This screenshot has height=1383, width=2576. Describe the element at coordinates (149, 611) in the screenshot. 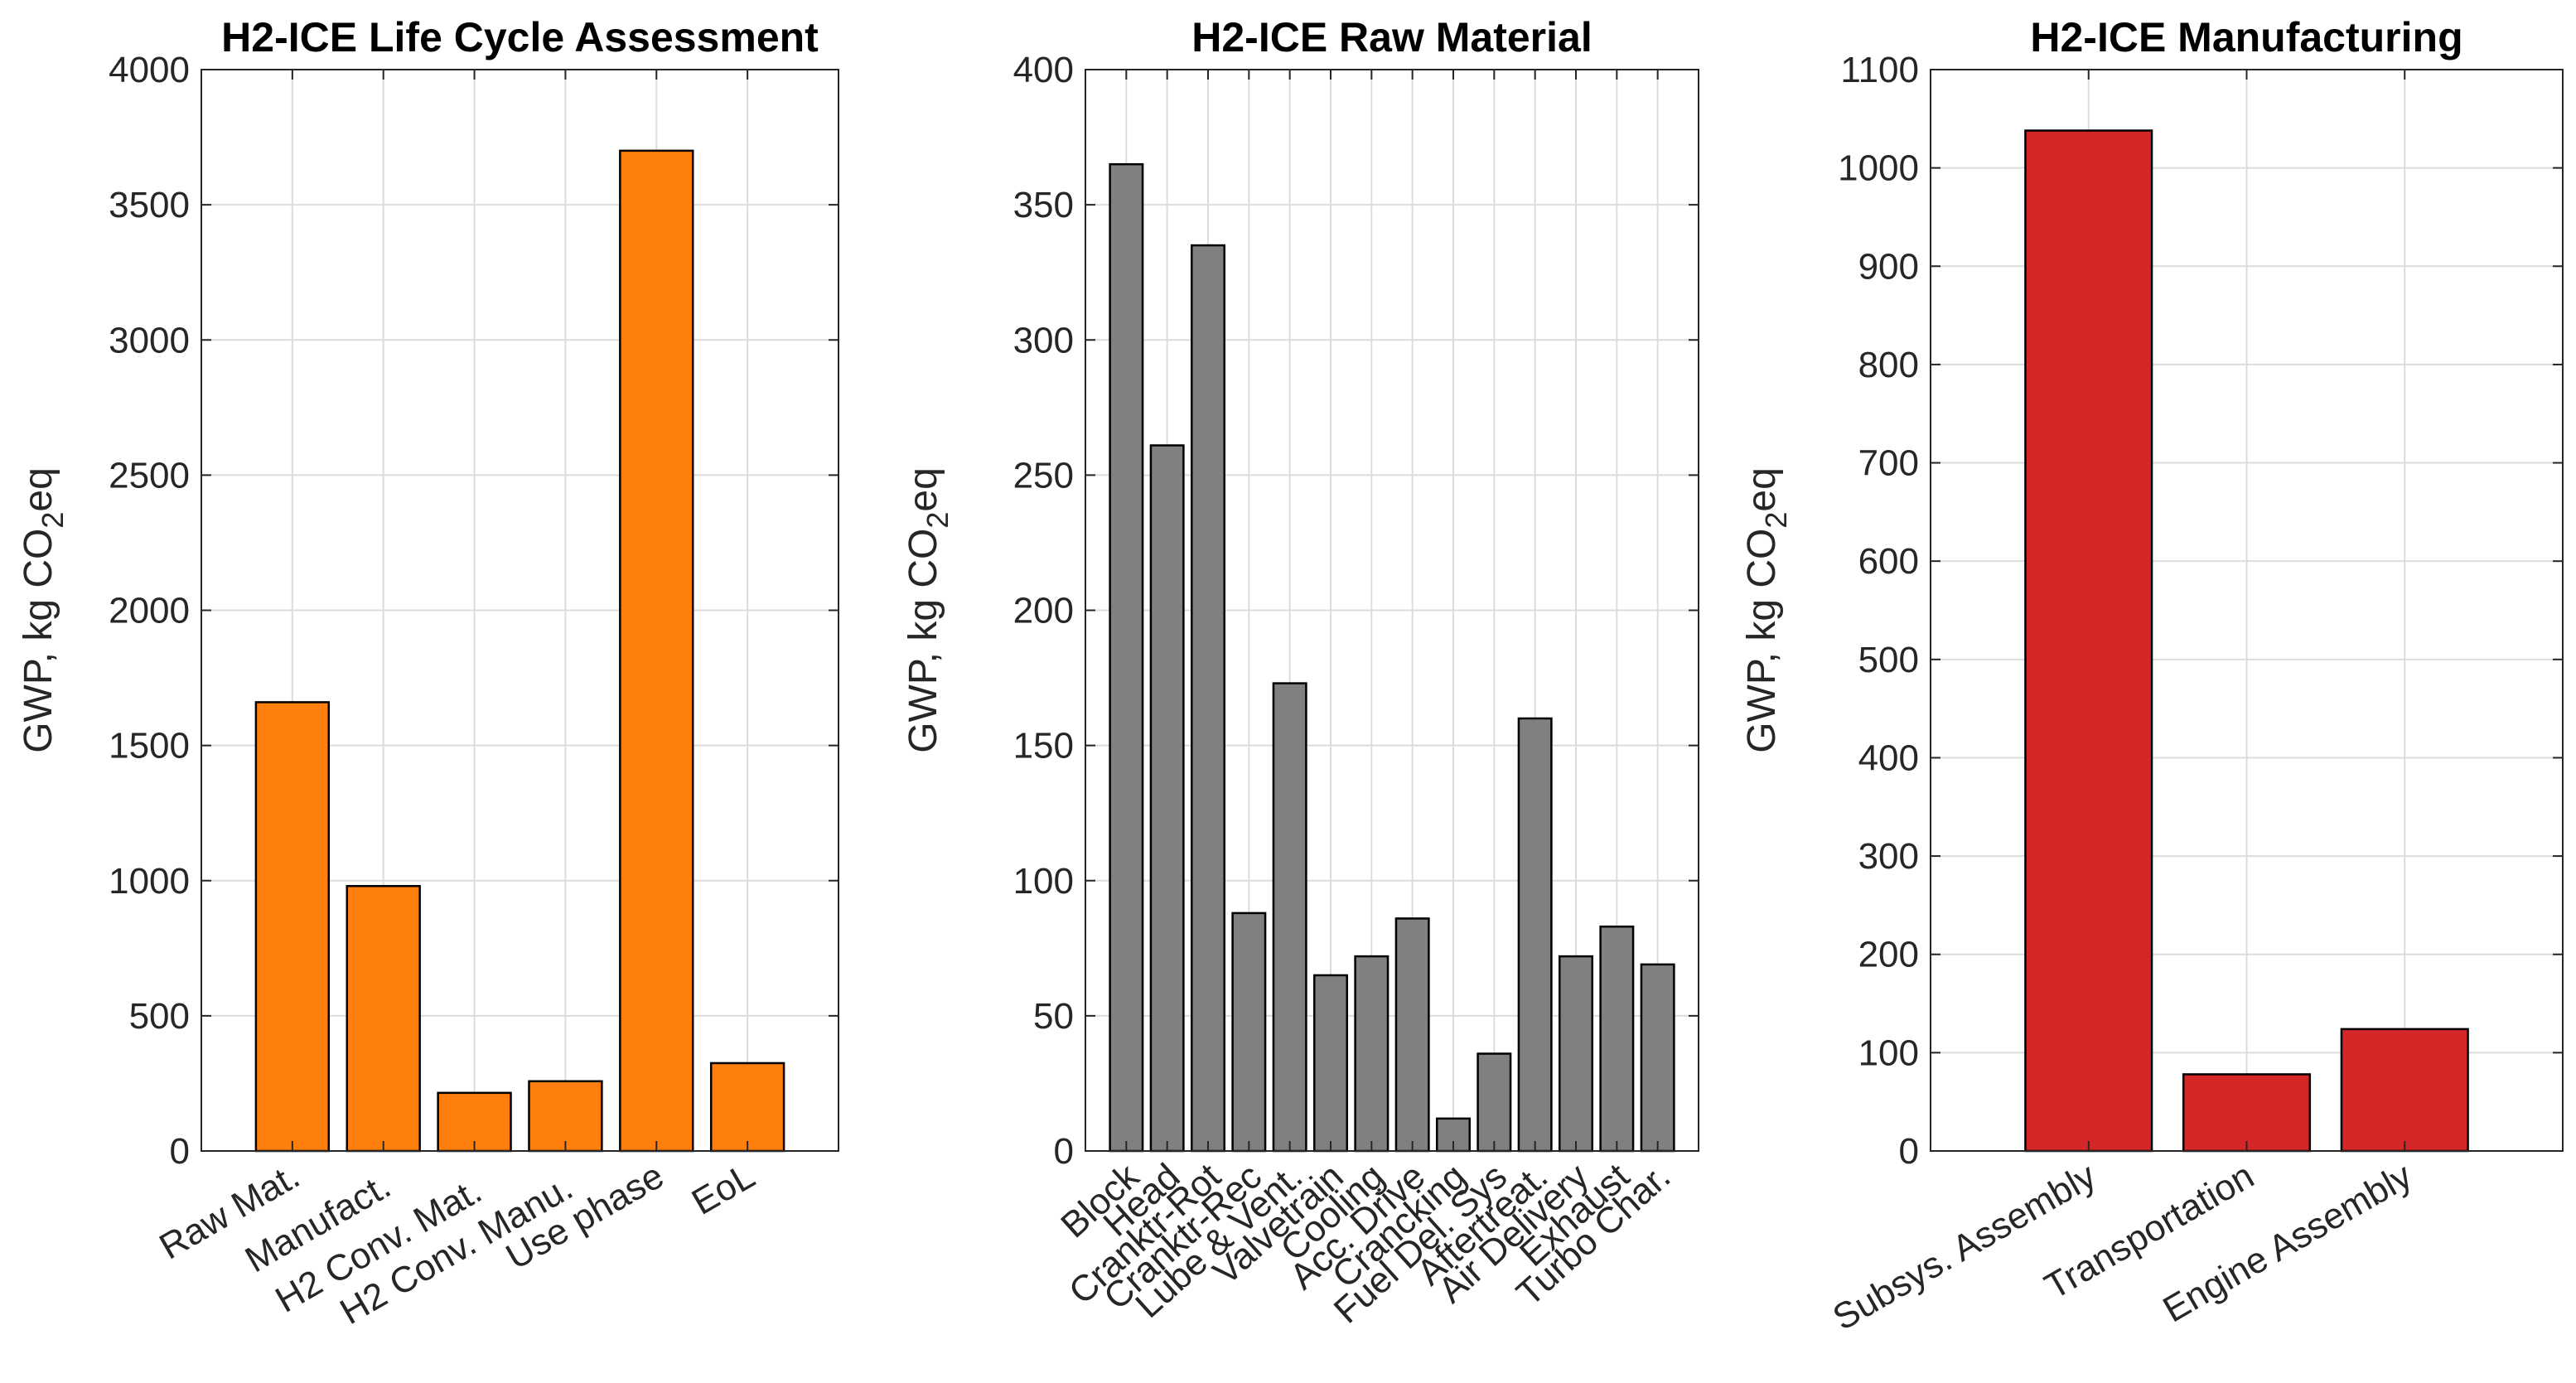

I see `y-tick-label: 2000` at that location.